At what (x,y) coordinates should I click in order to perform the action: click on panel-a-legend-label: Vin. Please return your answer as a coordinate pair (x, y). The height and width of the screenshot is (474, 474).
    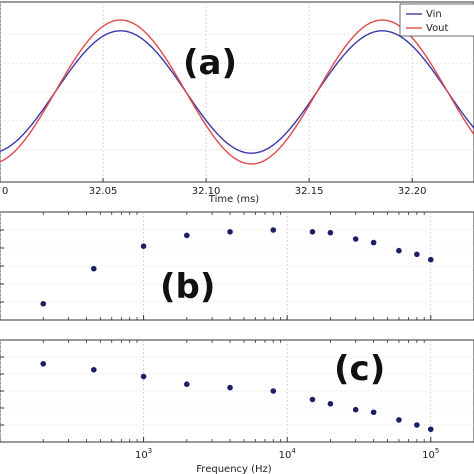
    Looking at the image, I should click on (434, 14).